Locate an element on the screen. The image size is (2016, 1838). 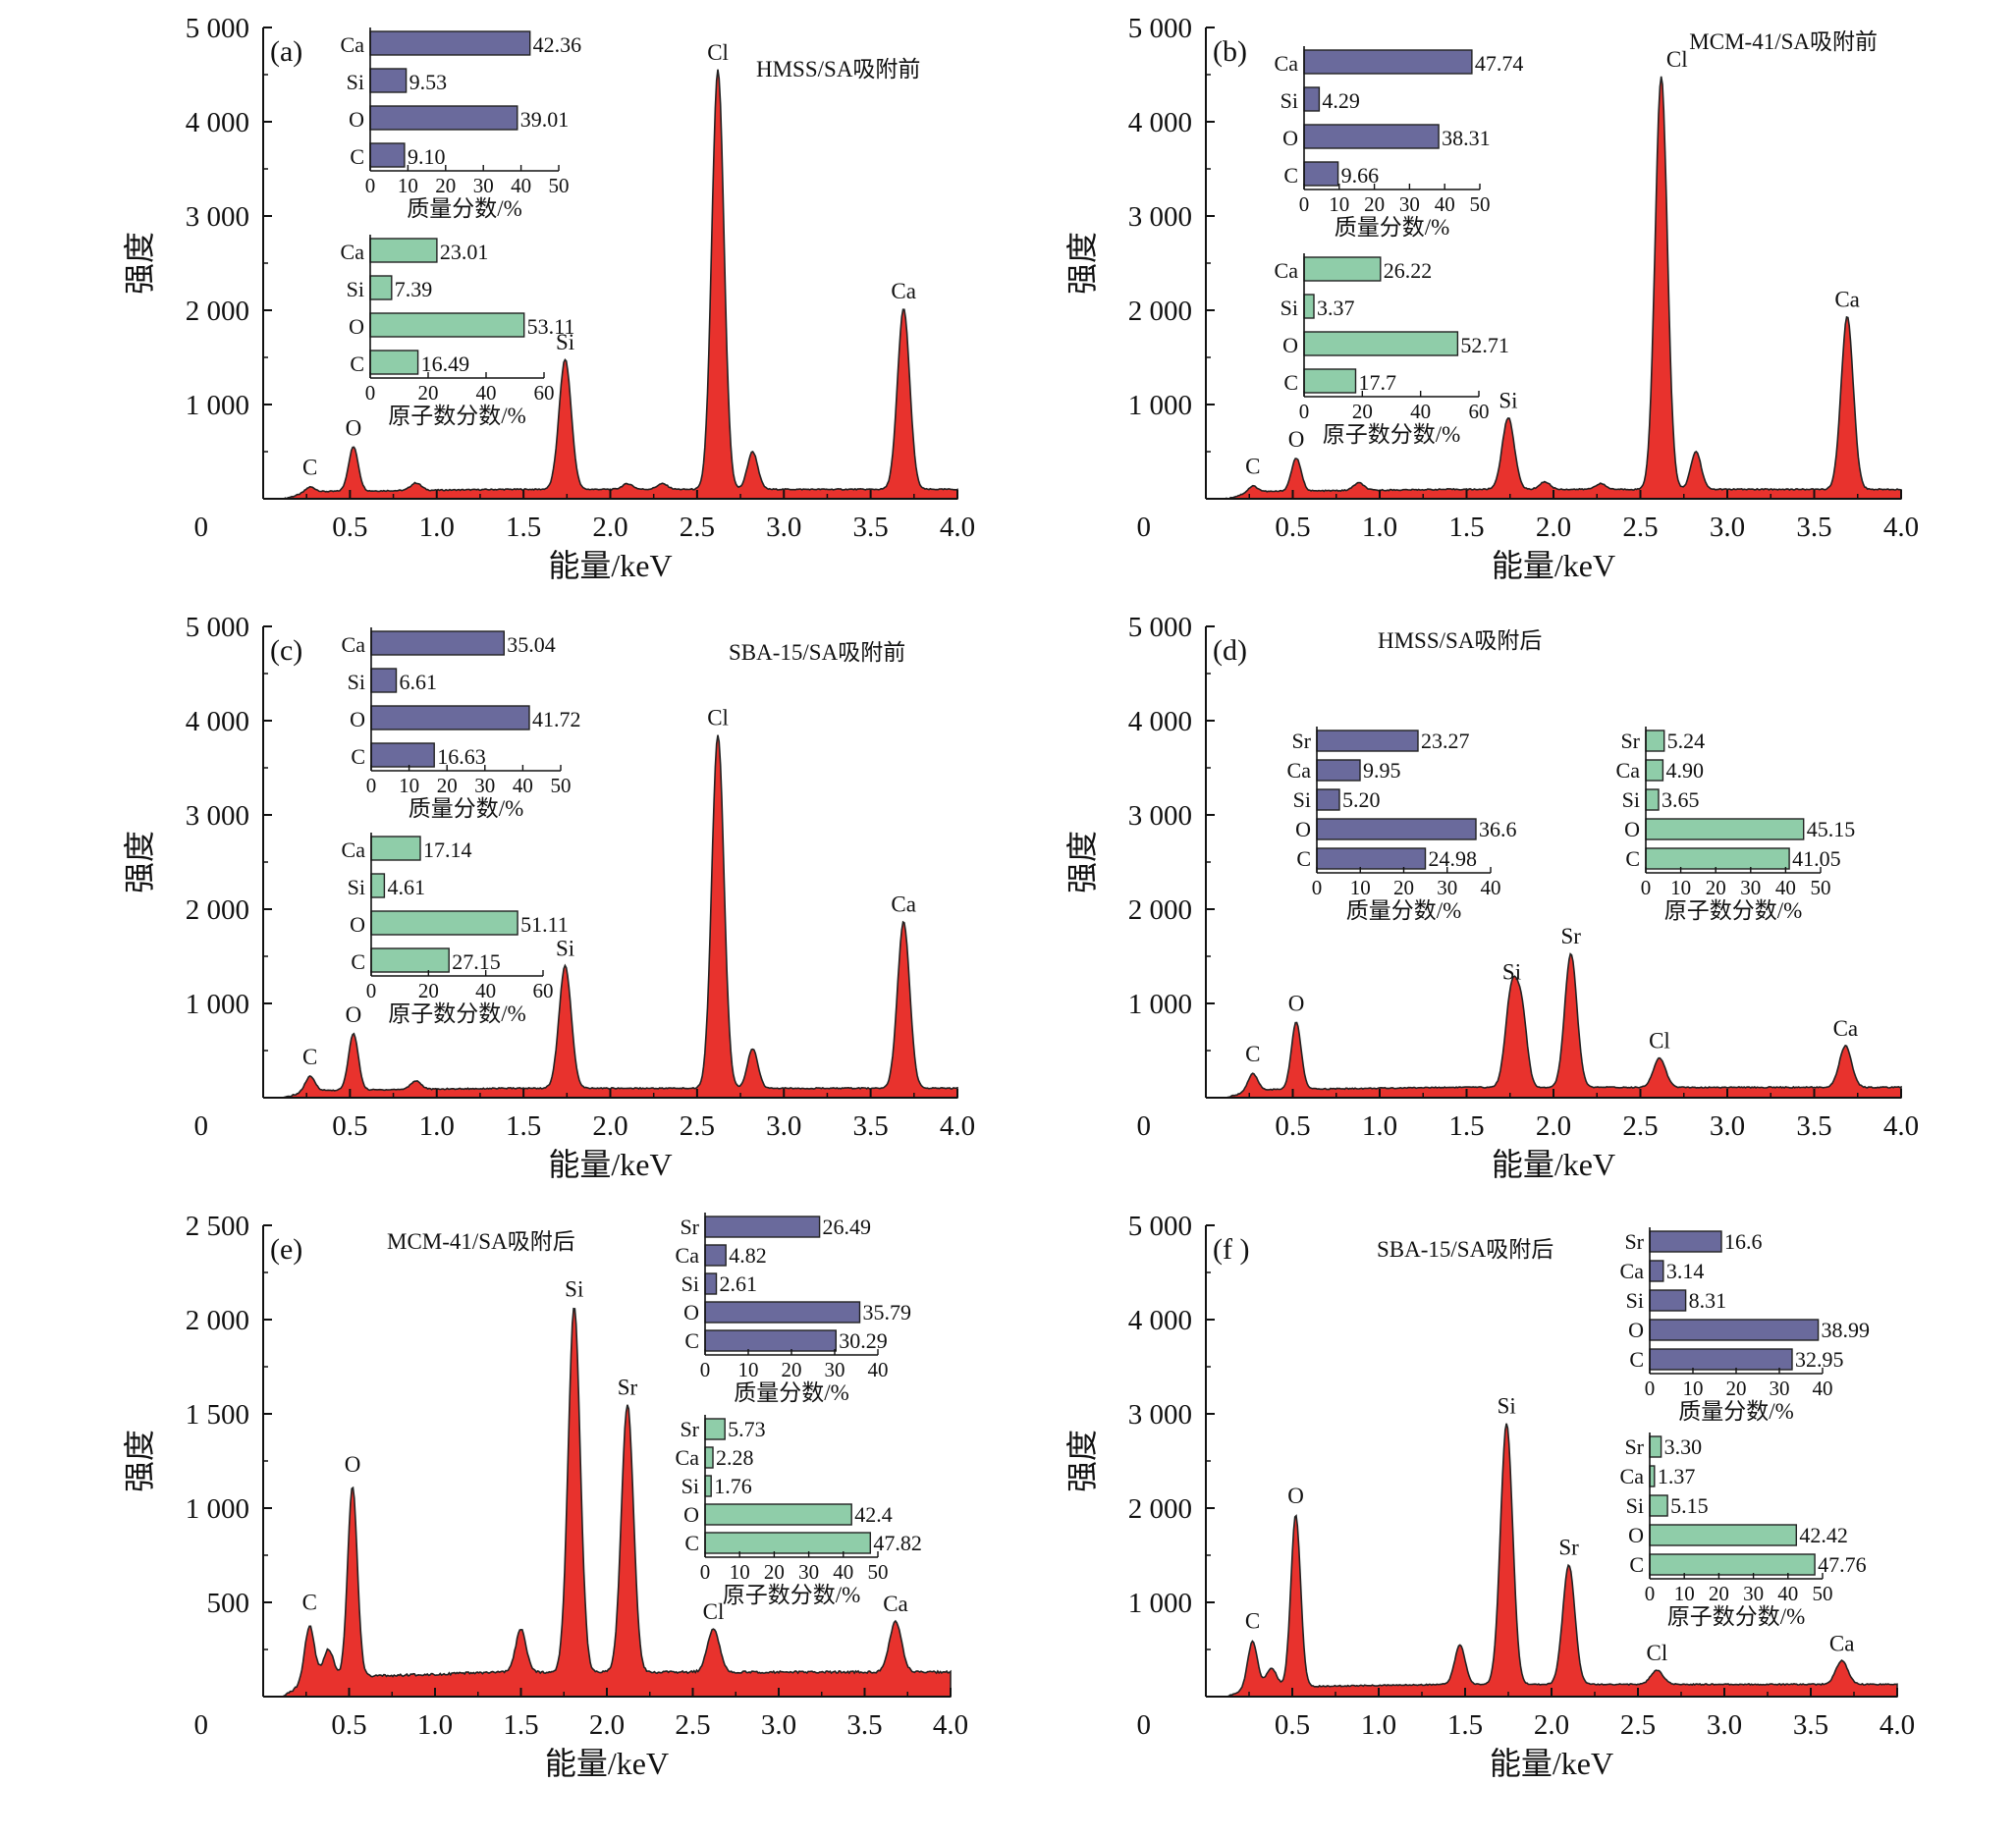
panel-title: MCM-41/SA吸附后 is located at coordinates (481, 1241).